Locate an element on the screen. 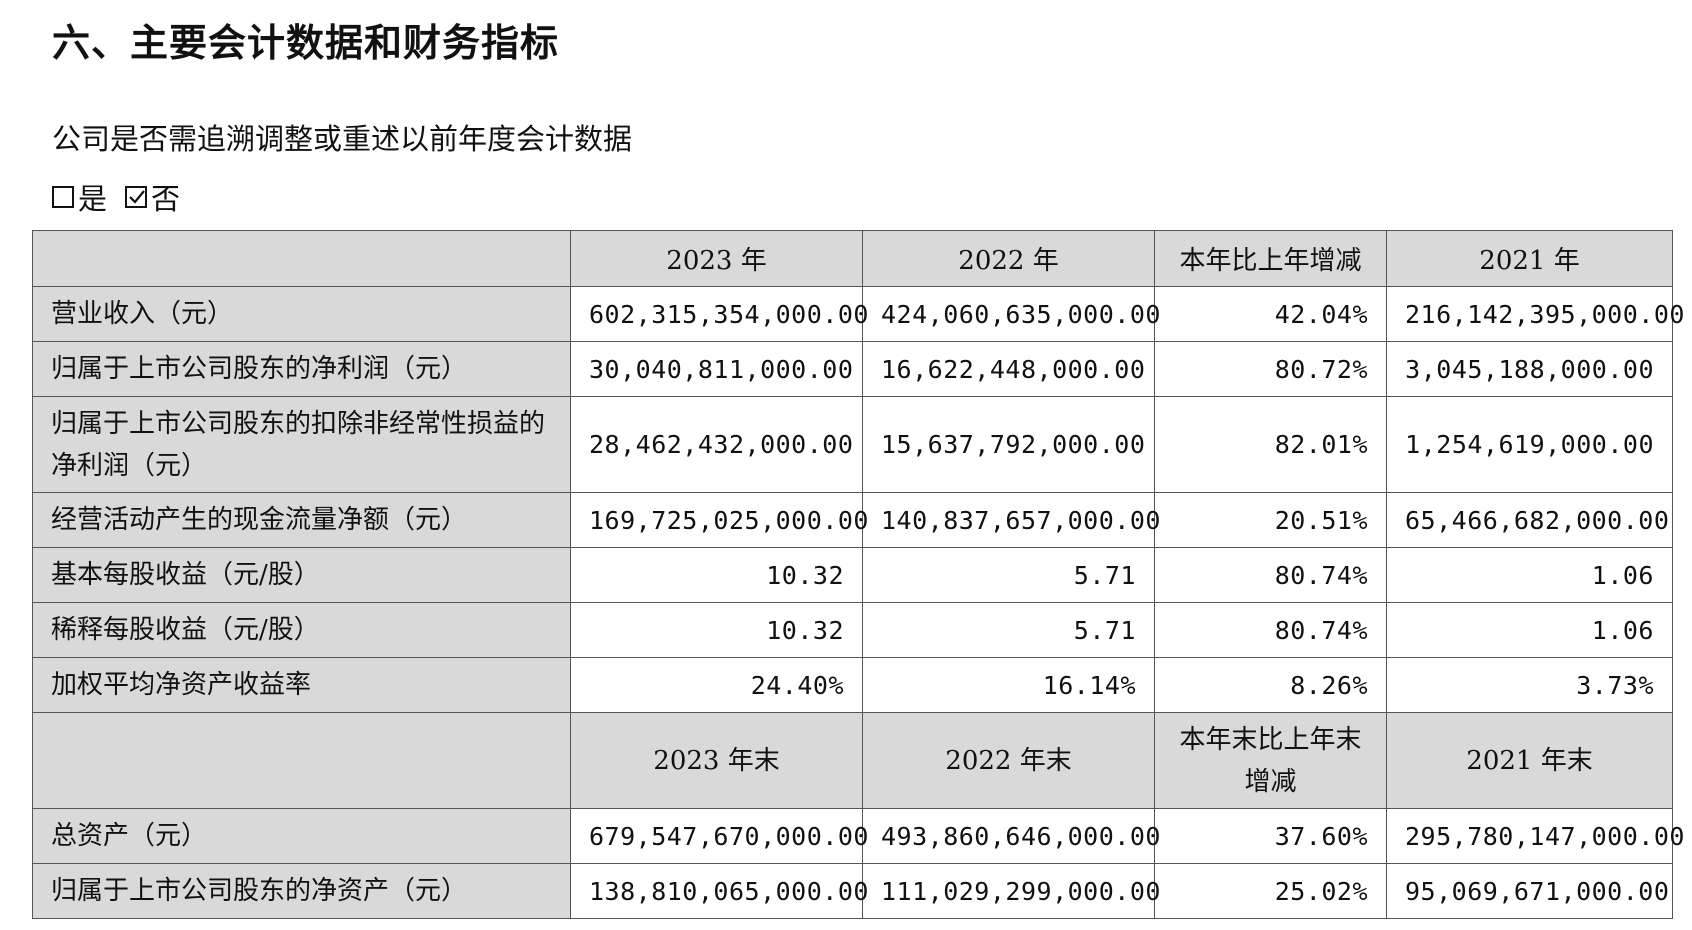 The width and height of the screenshot is (1692, 930). value-cell: 138,810,065,000.00 is located at coordinates (719, 891).